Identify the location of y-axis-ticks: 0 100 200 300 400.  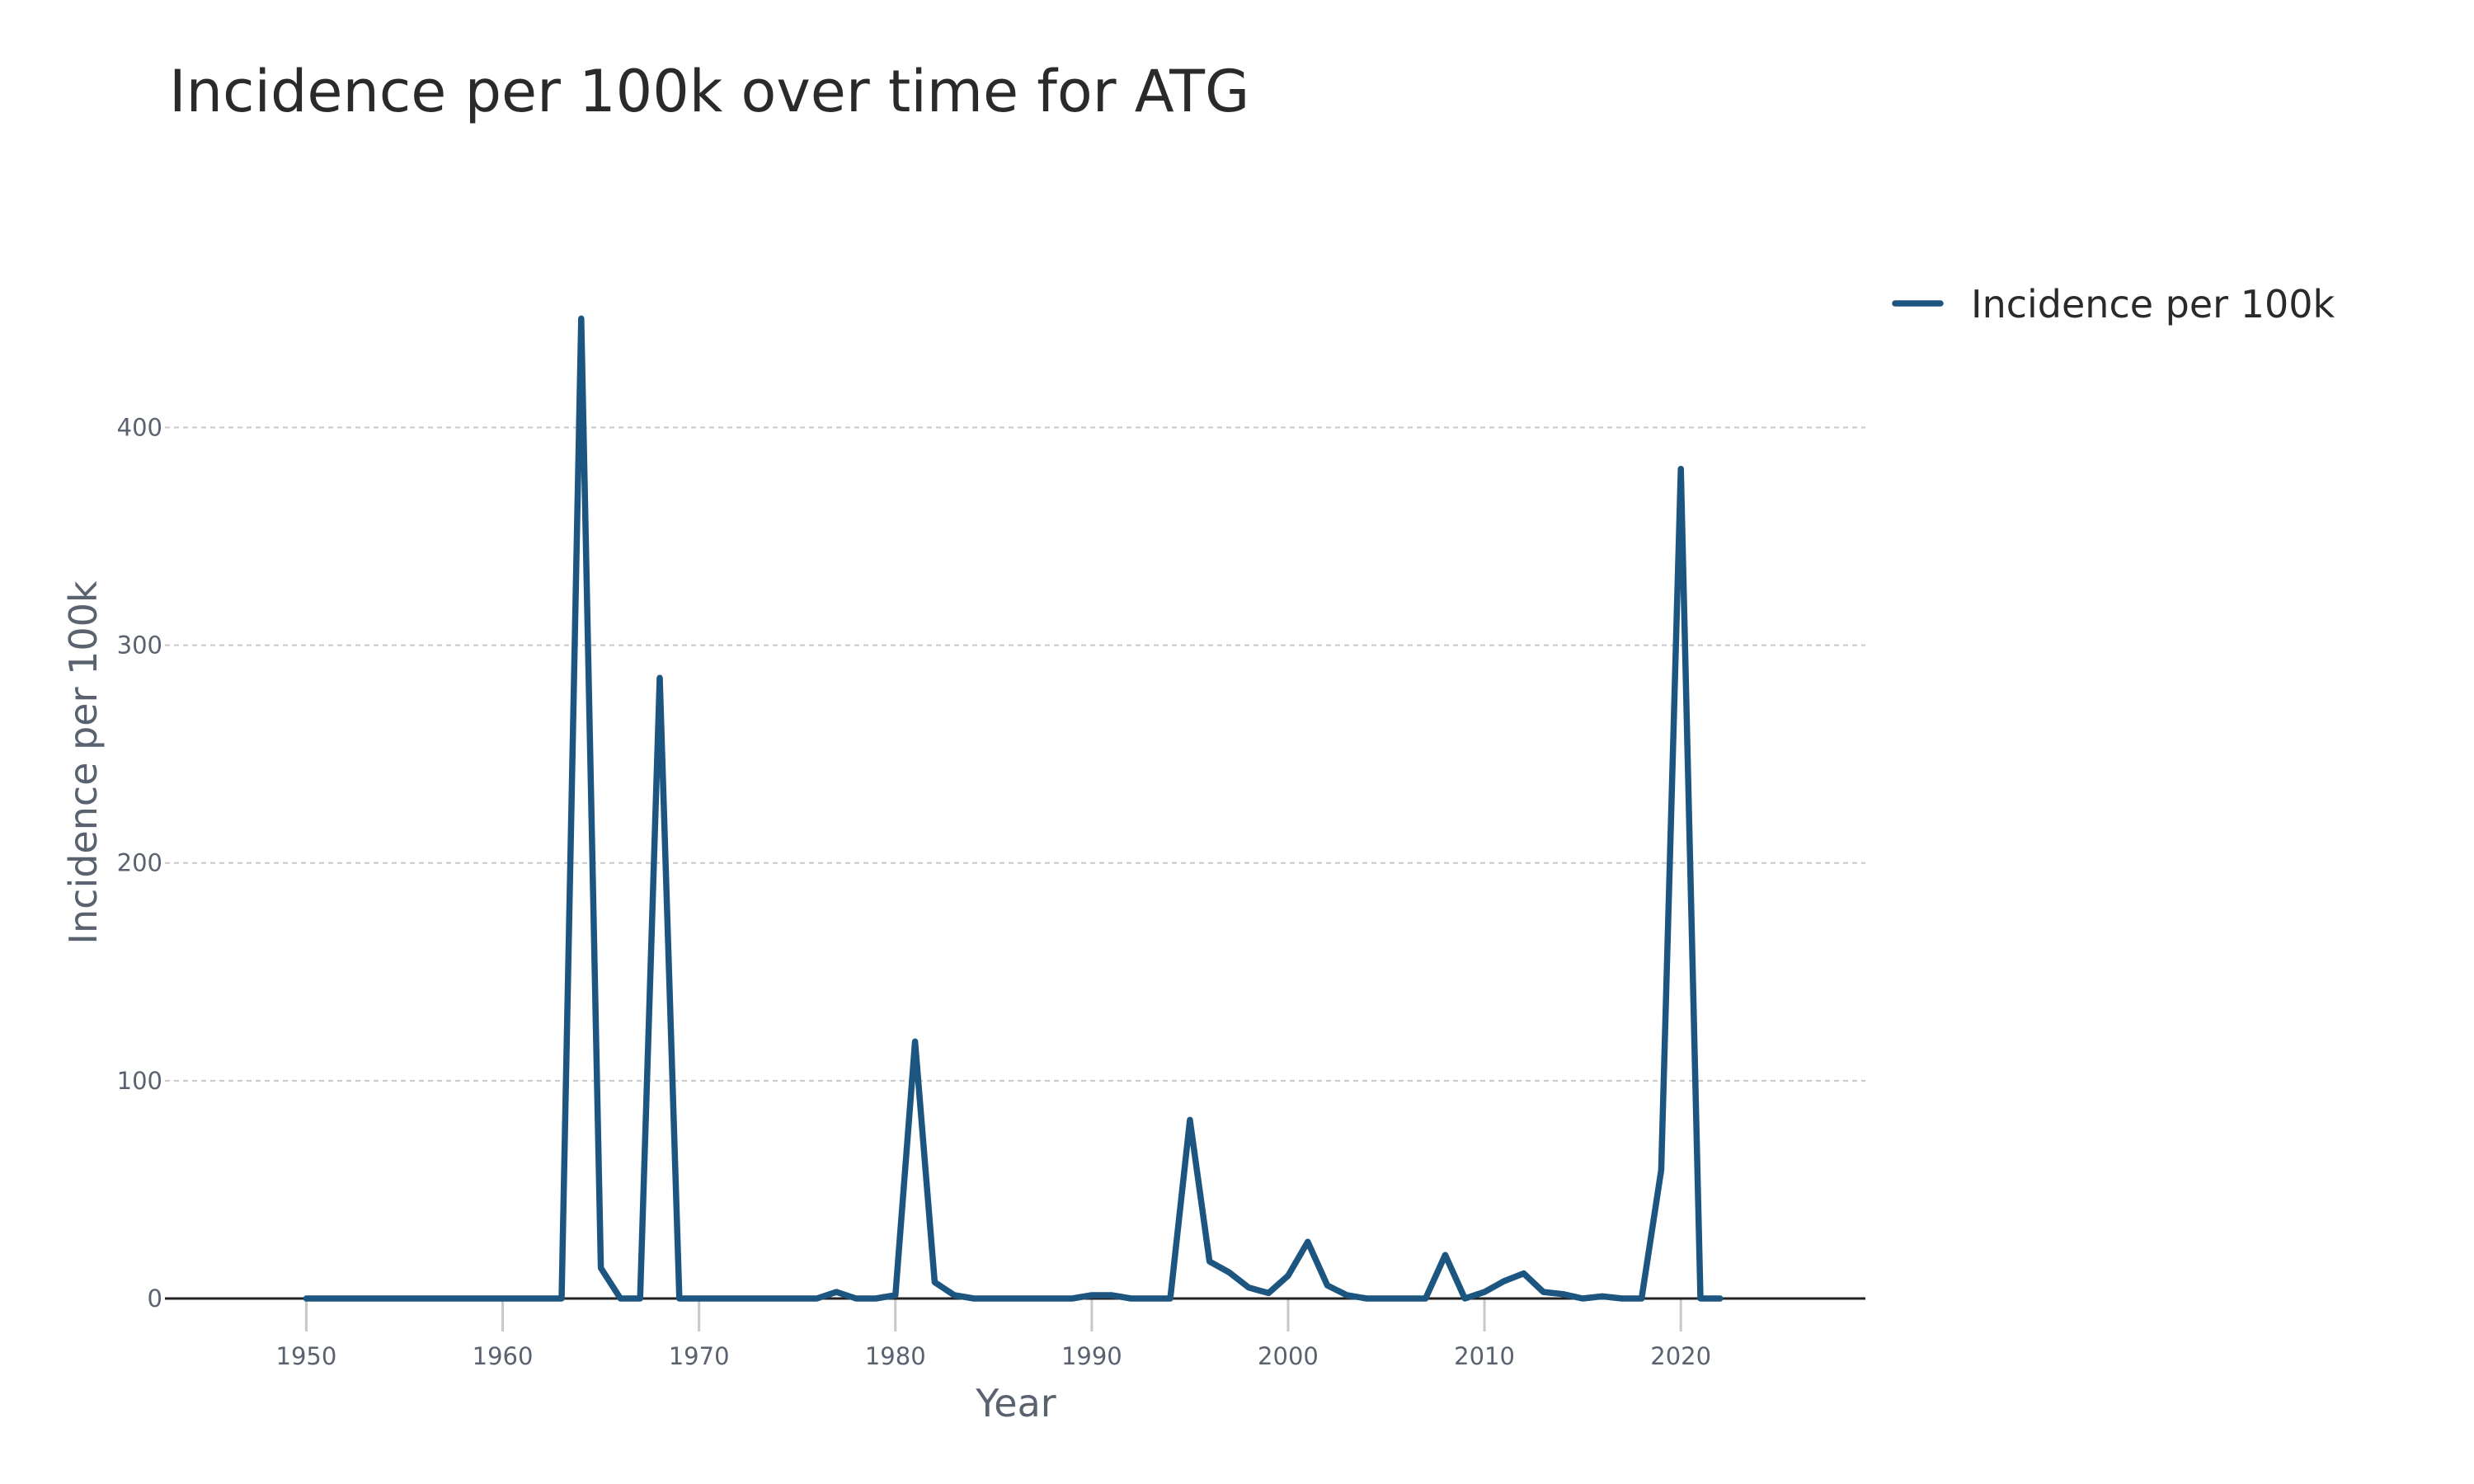
(139, 863).